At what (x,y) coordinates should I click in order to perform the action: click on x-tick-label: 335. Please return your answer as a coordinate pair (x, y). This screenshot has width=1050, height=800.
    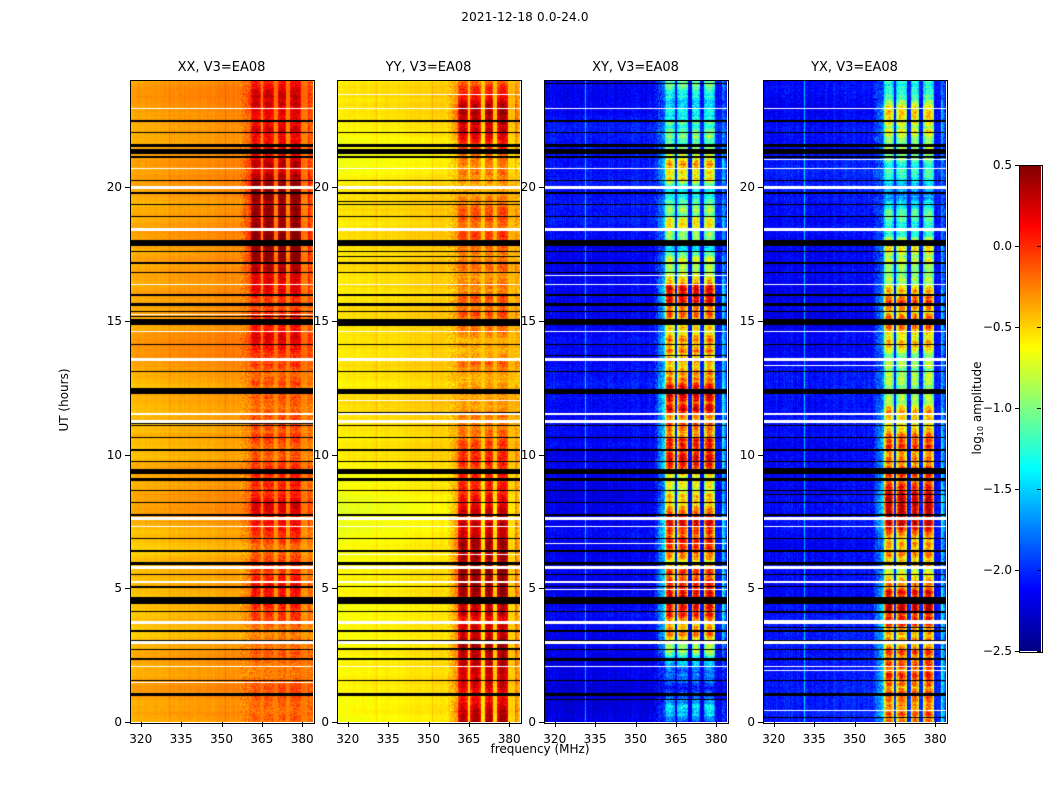
    Looking at the image, I should click on (388, 739).